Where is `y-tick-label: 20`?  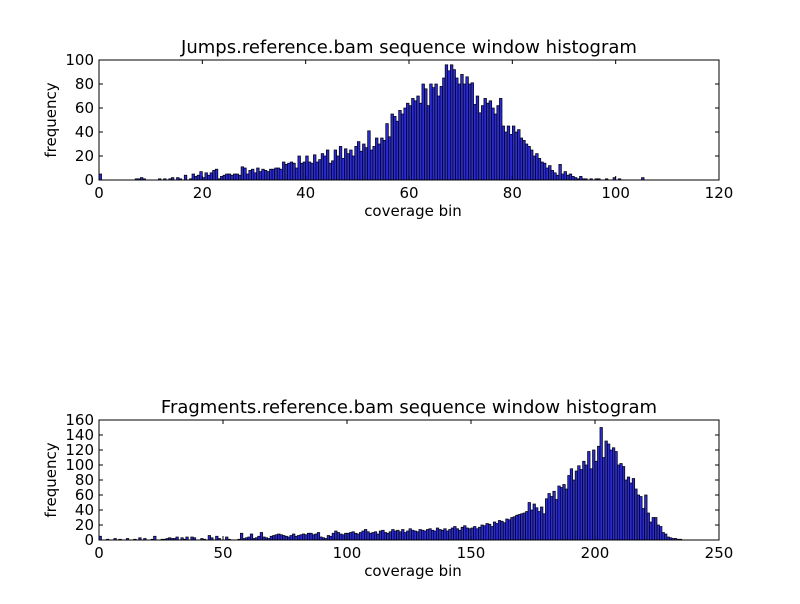
y-tick-label: 20 is located at coordinates (84, 525).